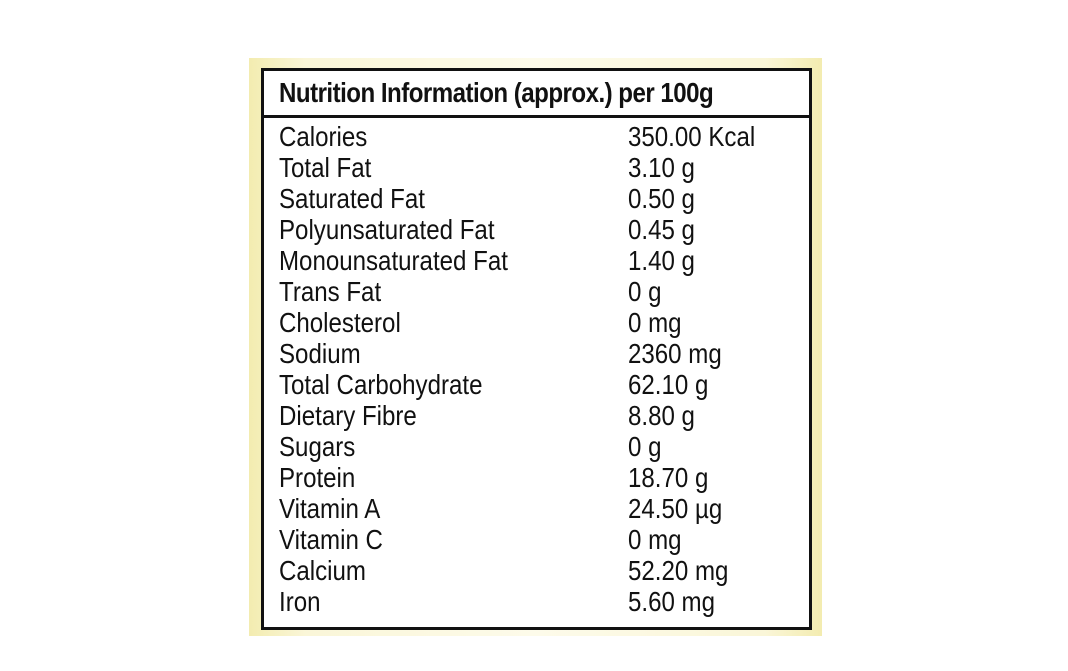  What do you see at coordinates (331, 539) in the screenshot?
I see `nutrient-name: Vitamin C` at bounding box center [331, 539].